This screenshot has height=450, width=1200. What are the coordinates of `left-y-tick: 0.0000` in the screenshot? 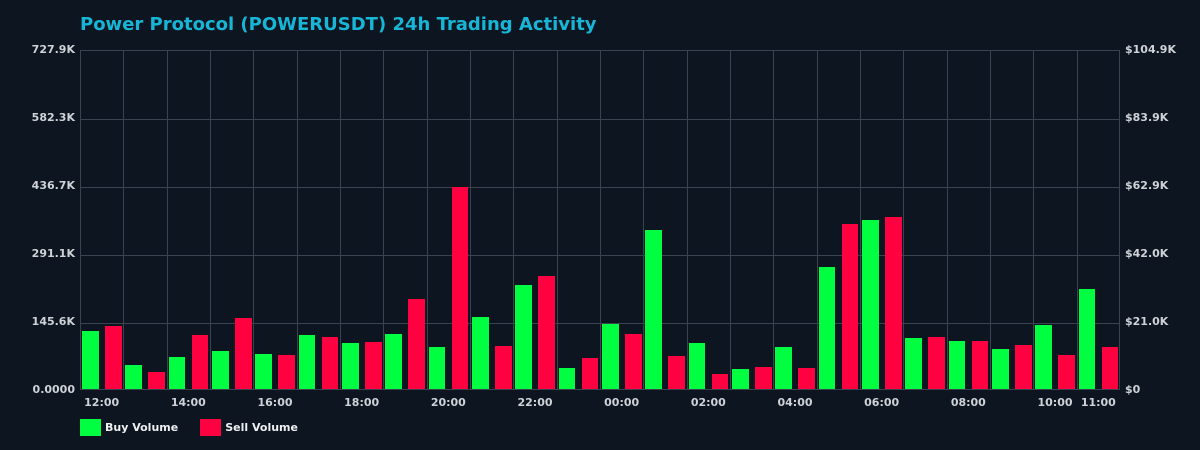 It's located at (53, 389).